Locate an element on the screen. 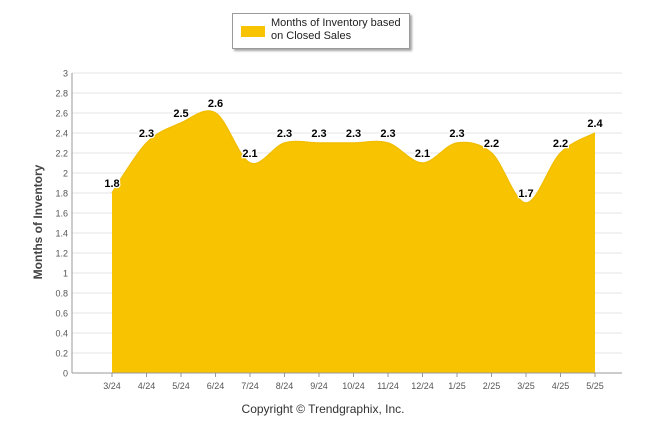  x-tick-label: 6/24 is located at coordinates (216, 386).